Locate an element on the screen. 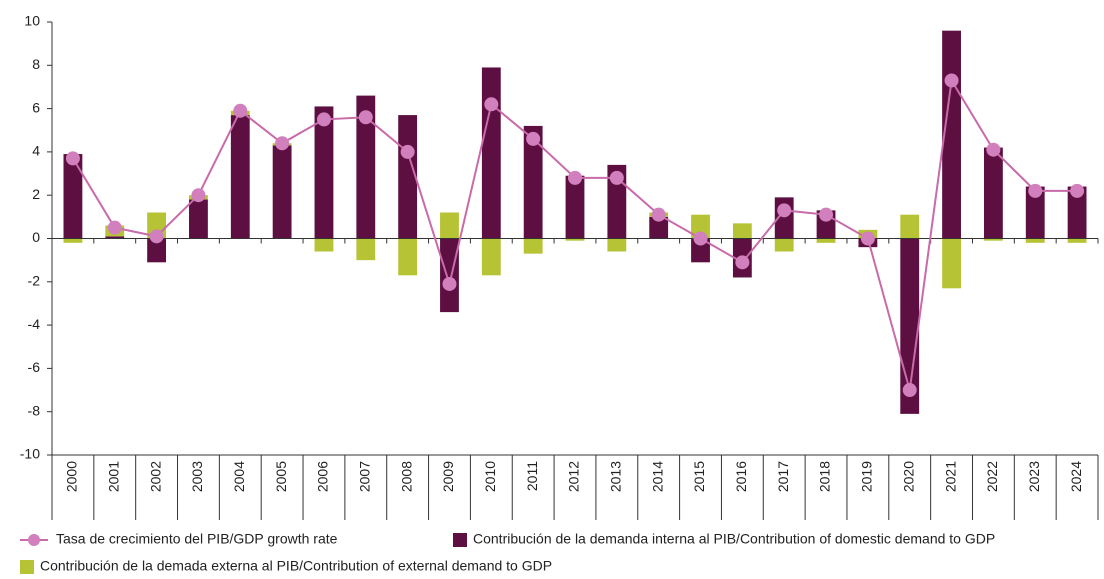 The height and width of the screenshot is (579, 1104). y-tick-label: -4 is located at coordinates (34, 324).